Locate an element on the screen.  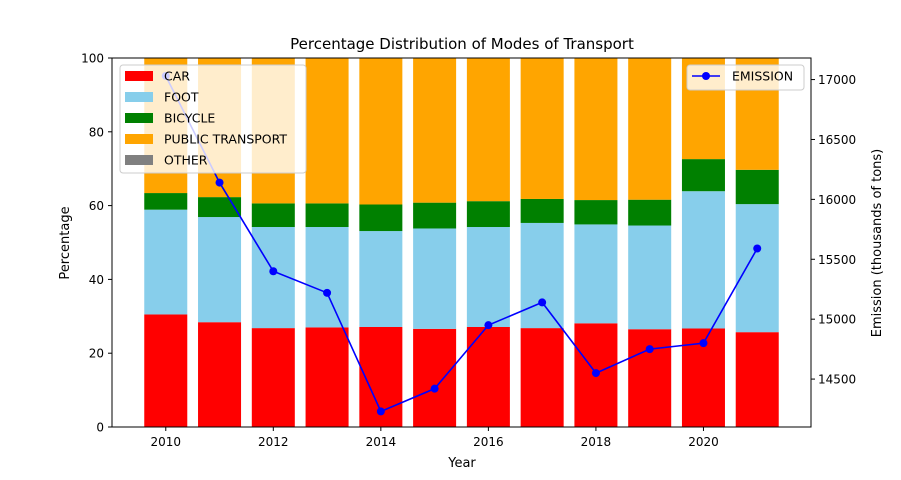
y2-tick-label: 15000 is located at coordinates (837, 320).